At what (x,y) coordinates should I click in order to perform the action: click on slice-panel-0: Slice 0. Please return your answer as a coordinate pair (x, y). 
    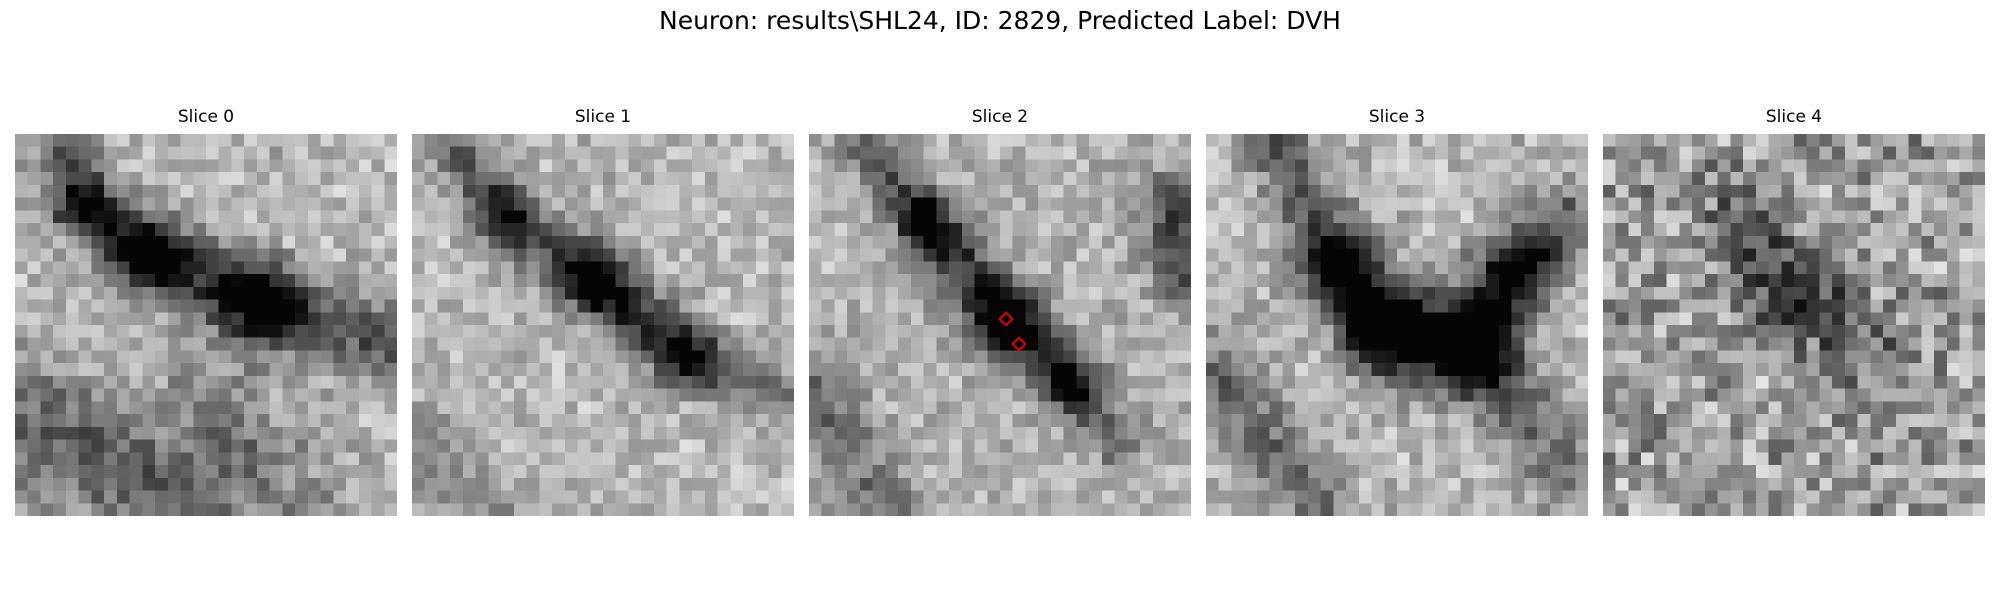
    Looking at the image, I should click on (206, 311).